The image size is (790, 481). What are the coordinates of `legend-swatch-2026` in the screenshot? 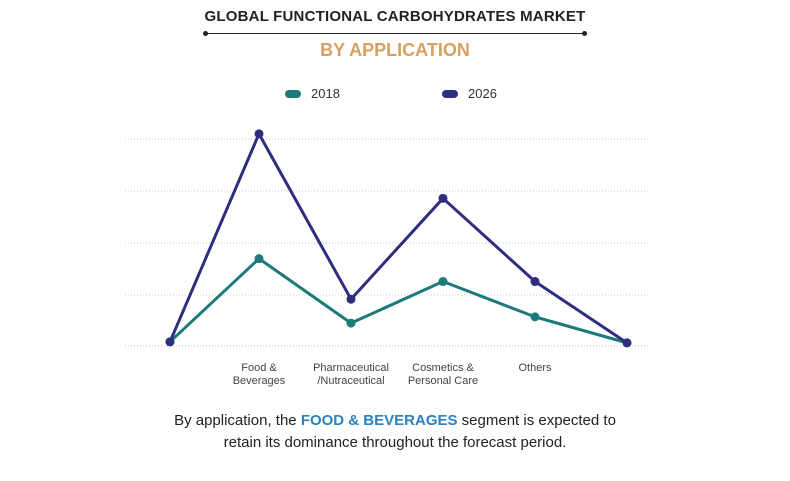 It's located at (450, 93).